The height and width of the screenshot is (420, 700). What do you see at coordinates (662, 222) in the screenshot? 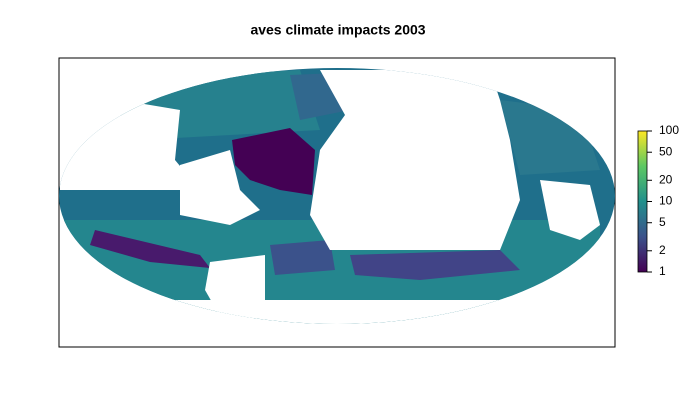
I see `colorbar-tick-label: 5` at bounding box center [662, 222].